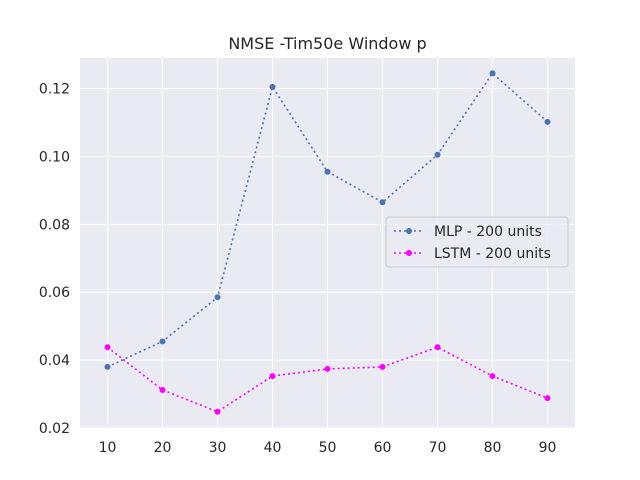 The width and height of the screenshot is (640, 480). I want to click on y-tick-labels: 0.02 0.04 0.06 0.08 0.10 0.12, so click(54, 259).